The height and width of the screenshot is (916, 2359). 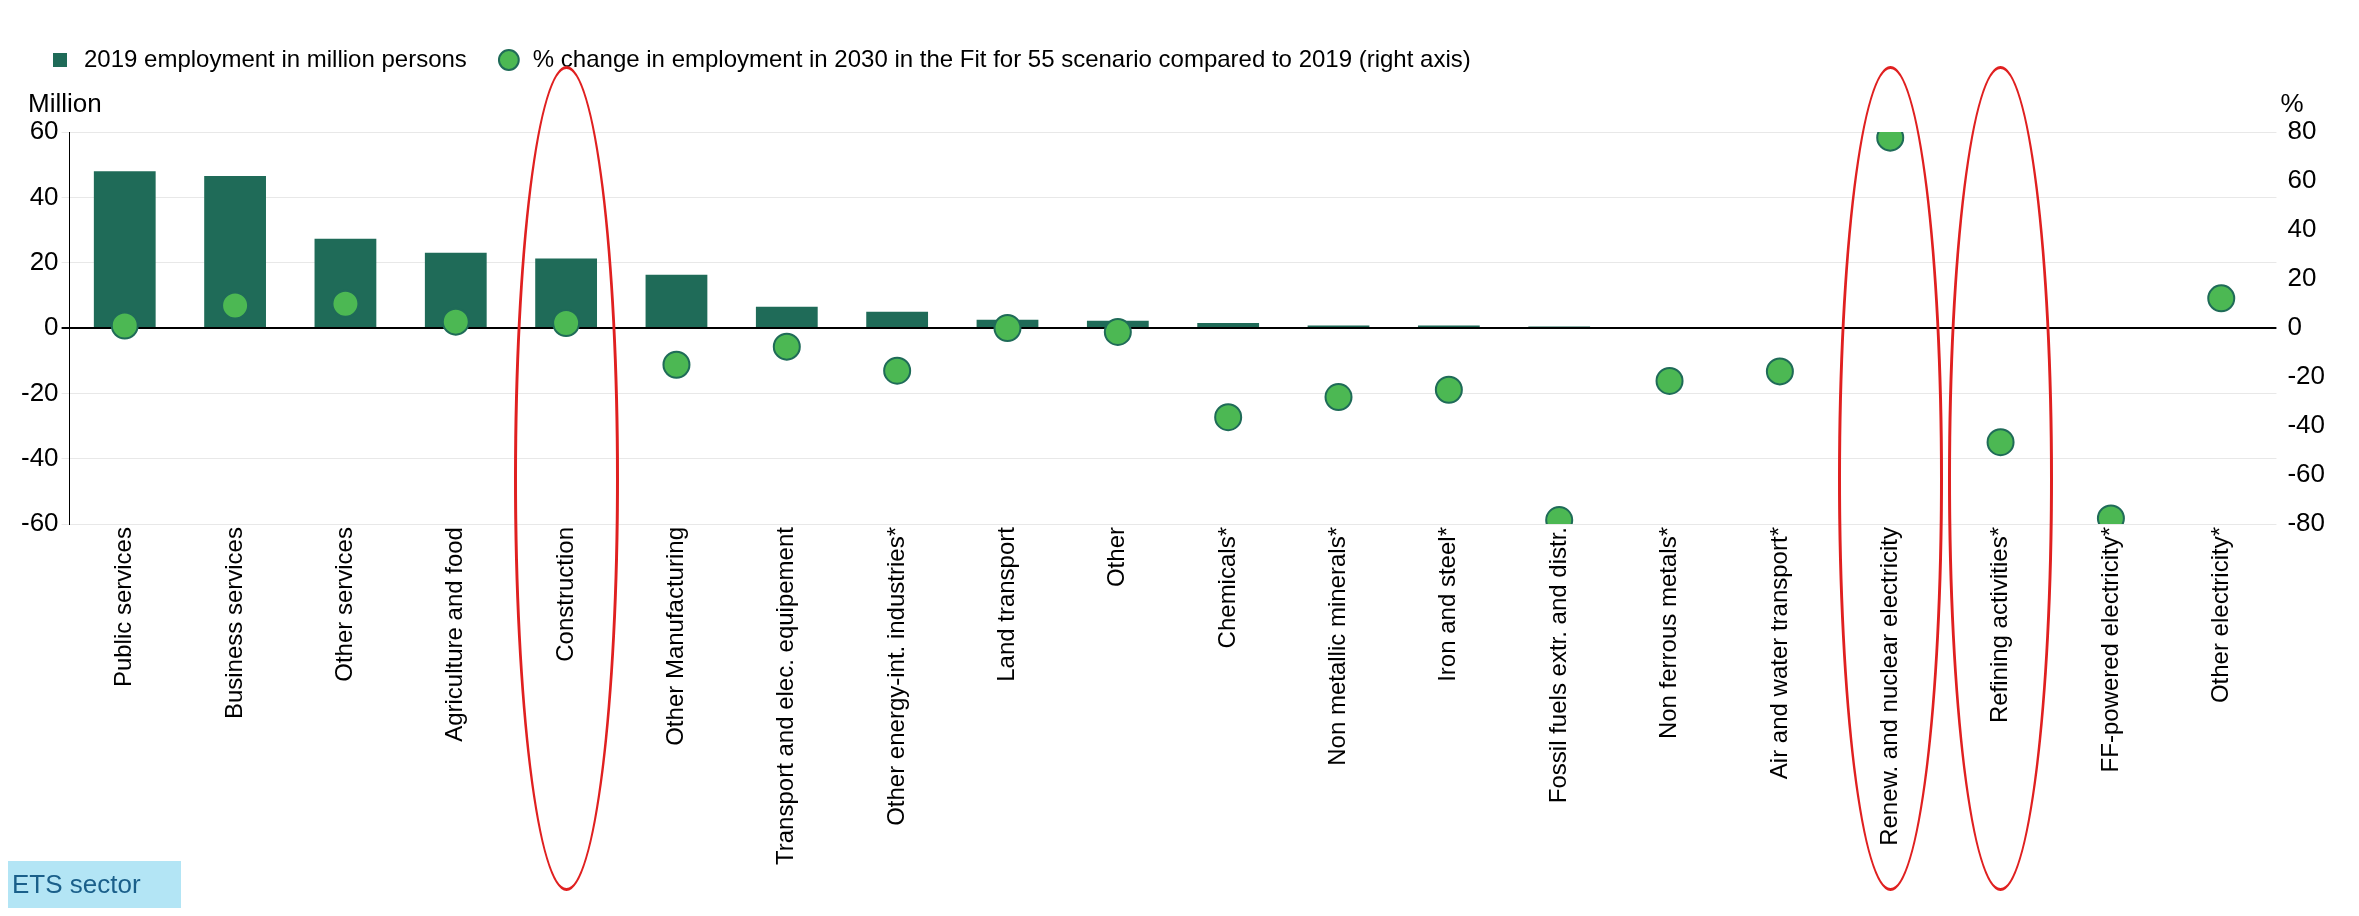 What do you see at coordinates (2302, 228) in the screenshot?
I see `y2-tick-label: 40` at bounding box center [2302, 228].